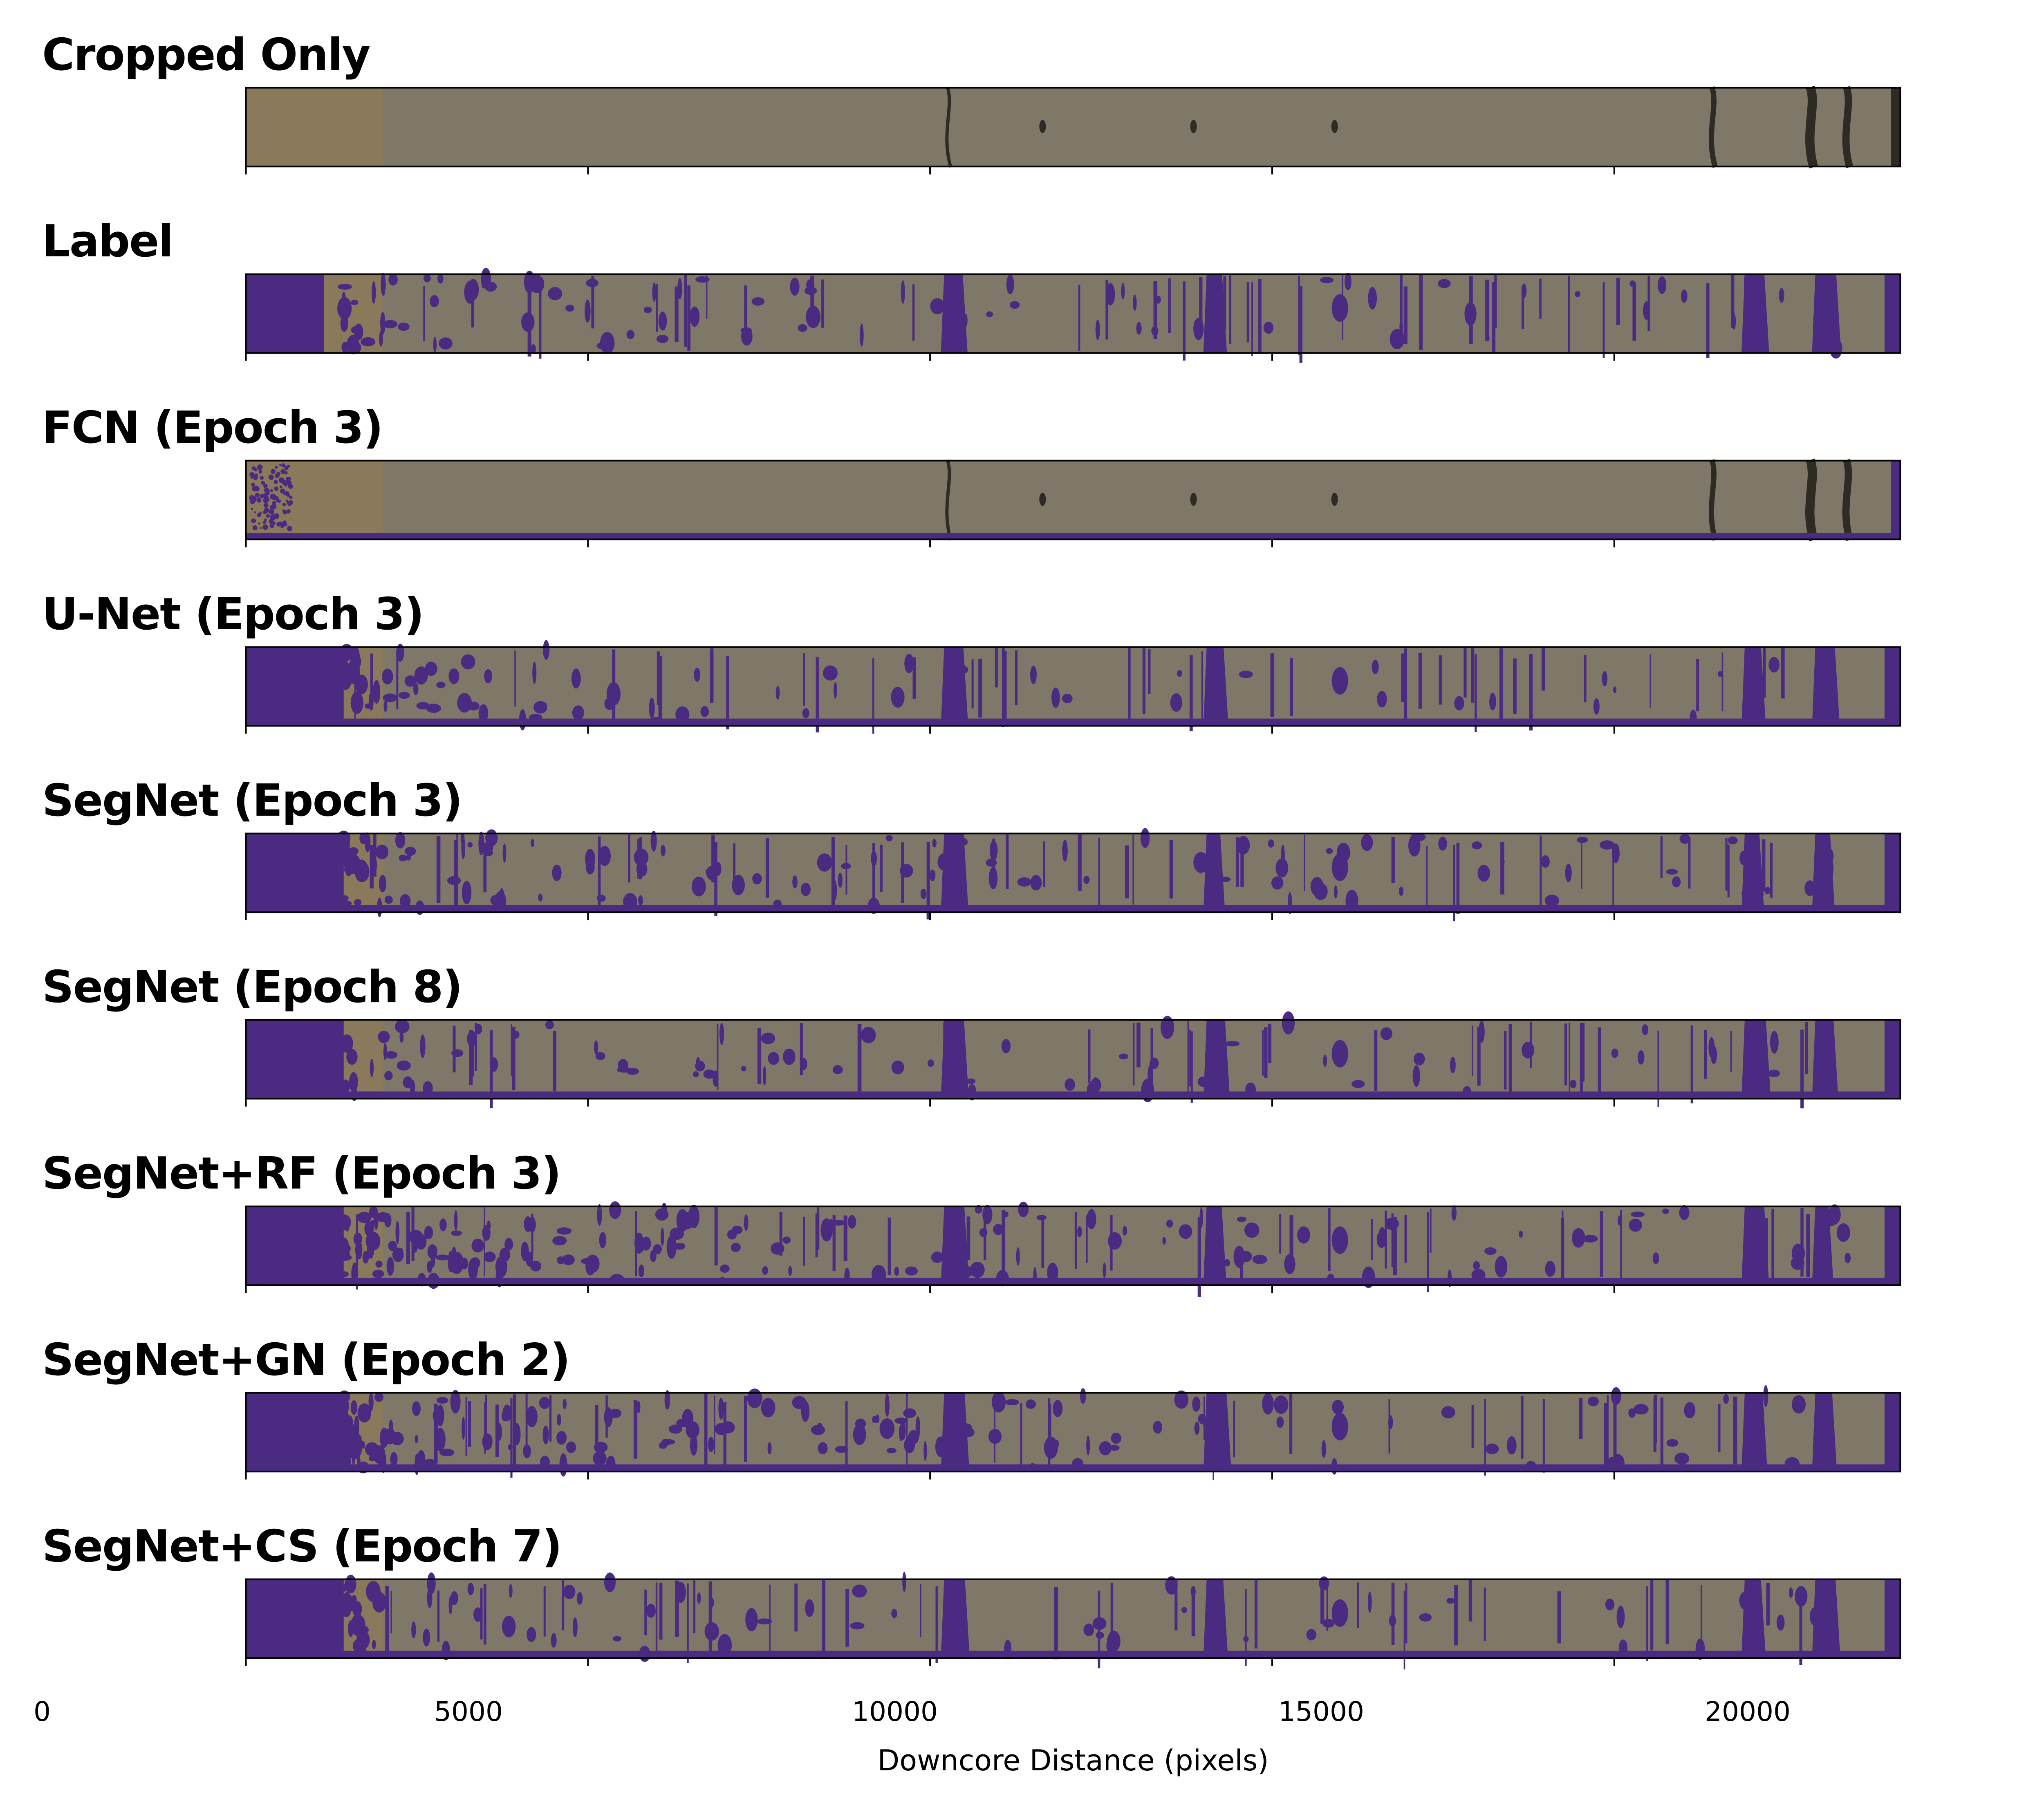 This screenshot has height=1810, width=2044. Describe the element at coordinates (1073, 1468) in the screenshot. I see `mask-bottom-band` at that location.